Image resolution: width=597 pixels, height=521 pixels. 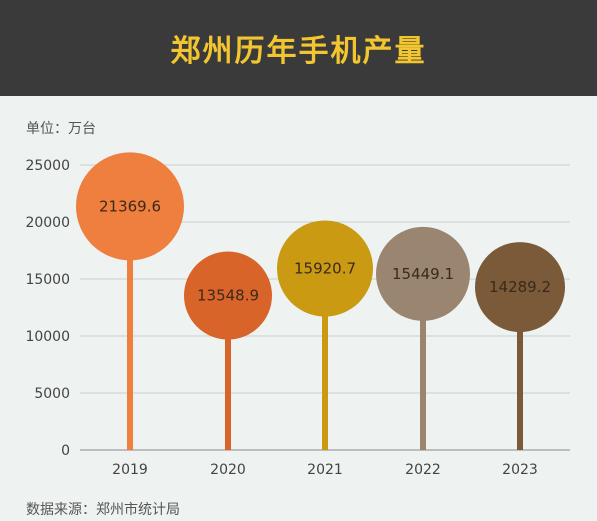 What do you see at coordinates (298, 51) in the screenshot?
I see `chart-title: 郑州历年手机产量` at bounding box center [298, 51].